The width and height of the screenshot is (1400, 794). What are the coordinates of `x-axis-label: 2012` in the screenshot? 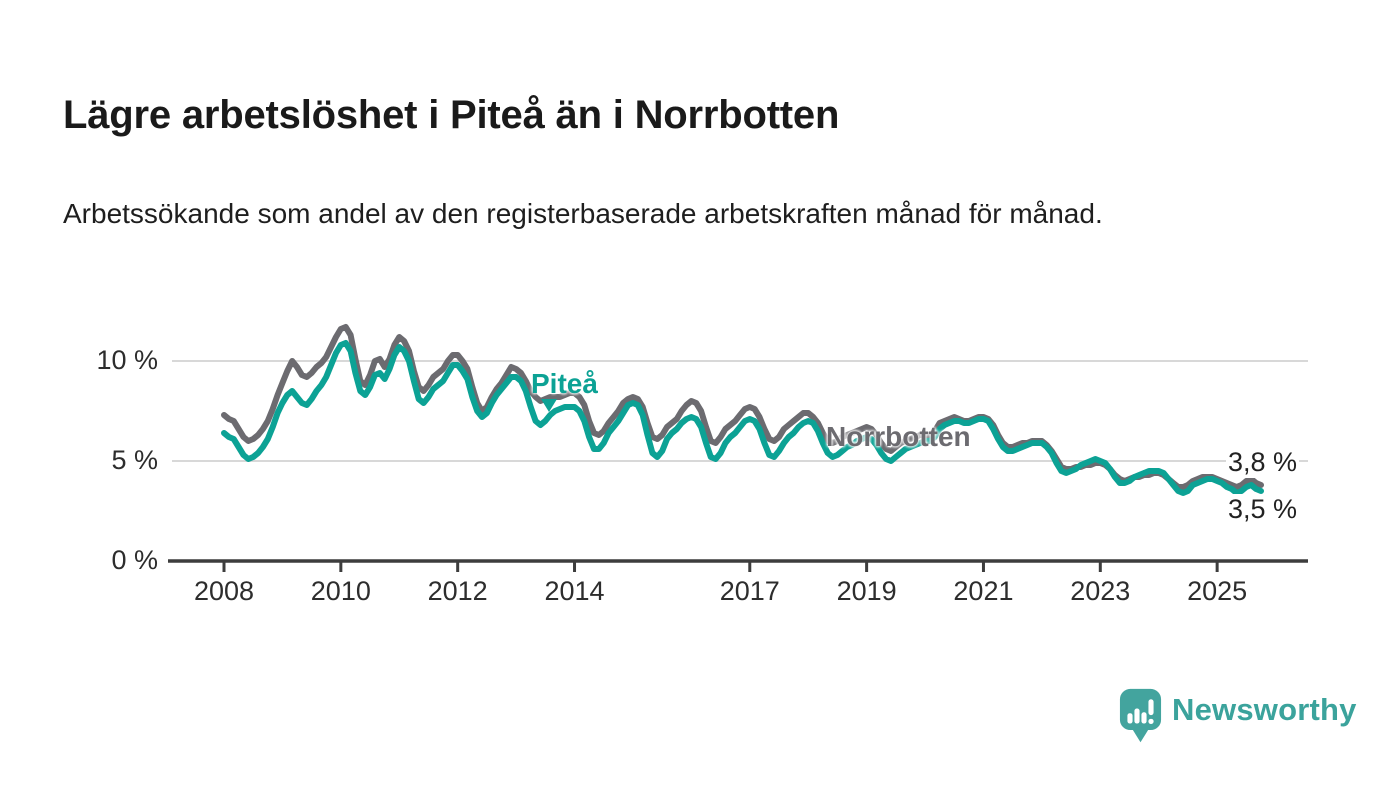 It's located at (457, 591).